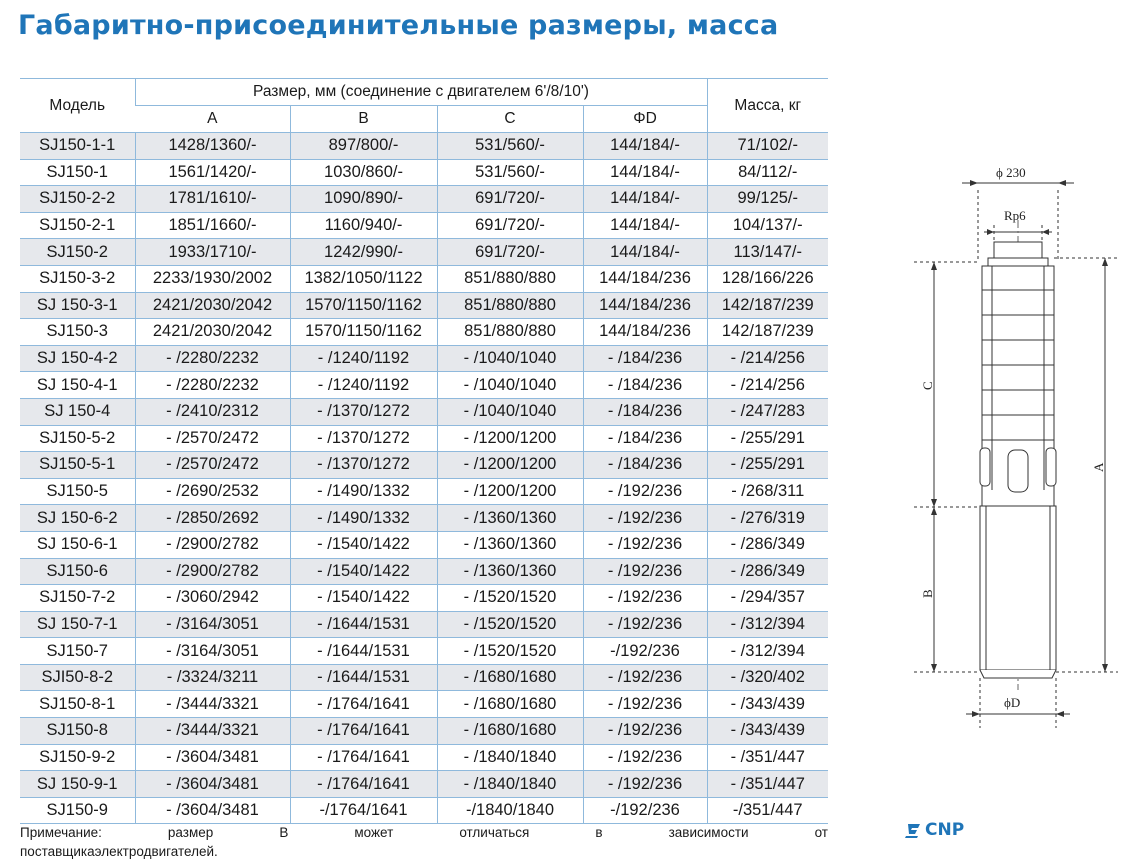 The image size is (1137, 863). What do you see at coordinates (212, 359) in the screenshot?
I see `cell-a: - /2280/2232` at bounding box center [212, 359].